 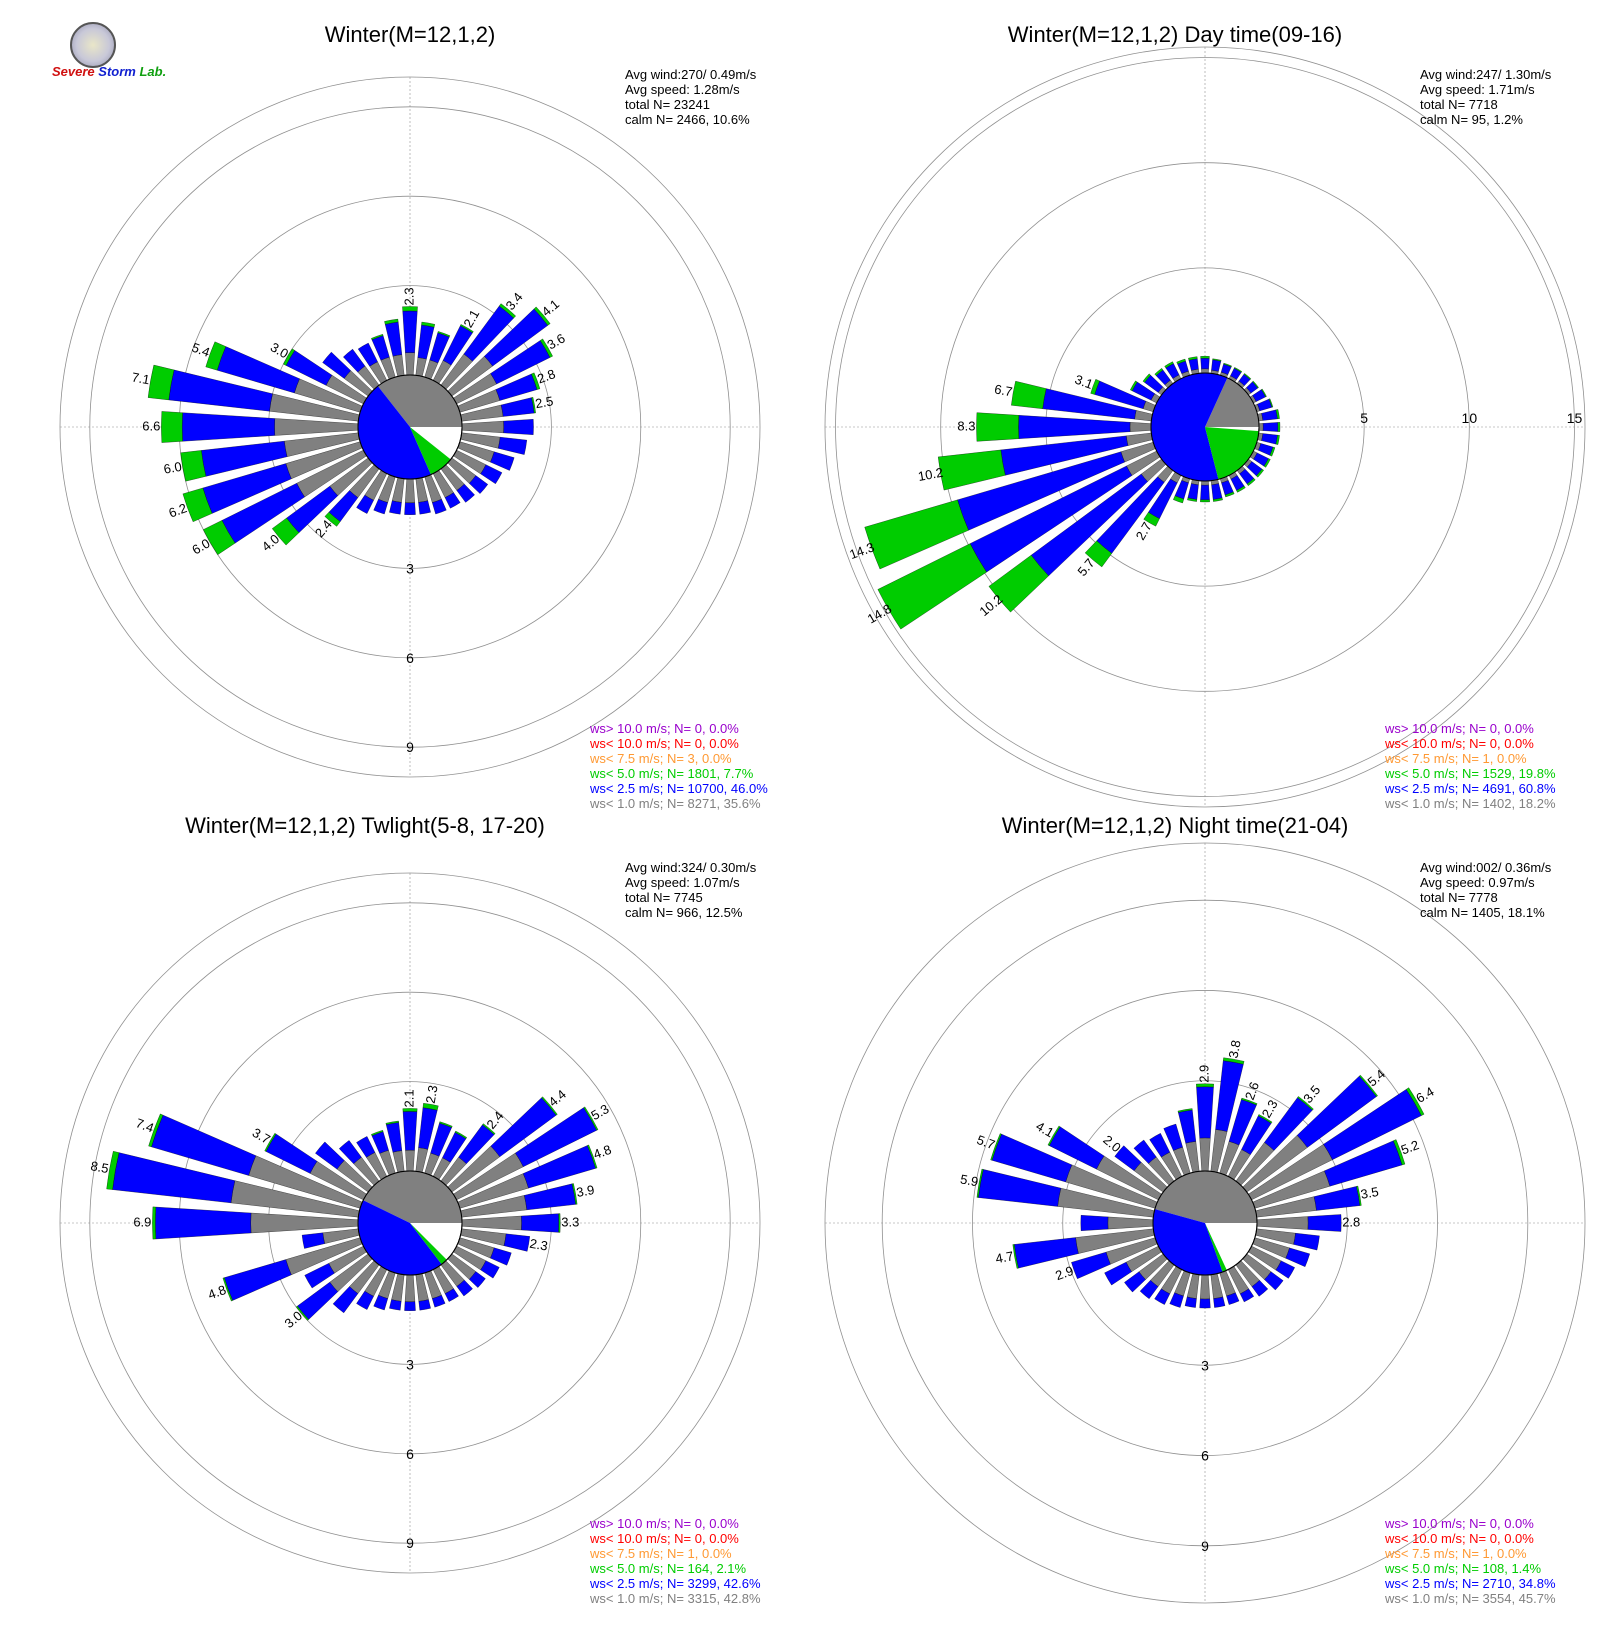 I want to click on pie-slice-lt1, so click(x=412, y=1197).